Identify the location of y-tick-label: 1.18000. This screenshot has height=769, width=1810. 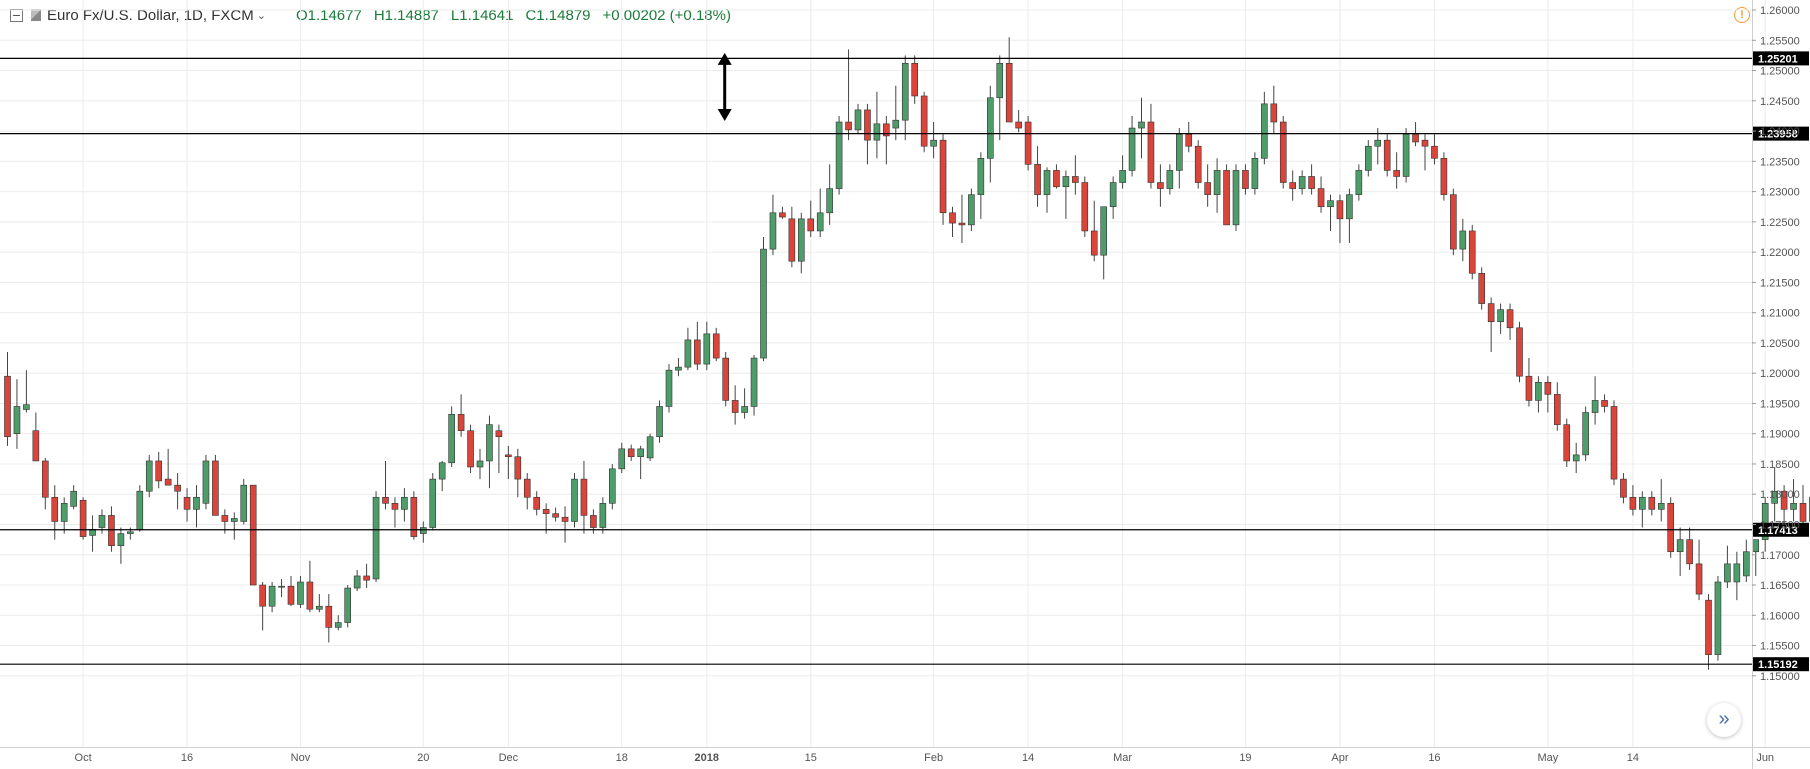
(1780, 495).